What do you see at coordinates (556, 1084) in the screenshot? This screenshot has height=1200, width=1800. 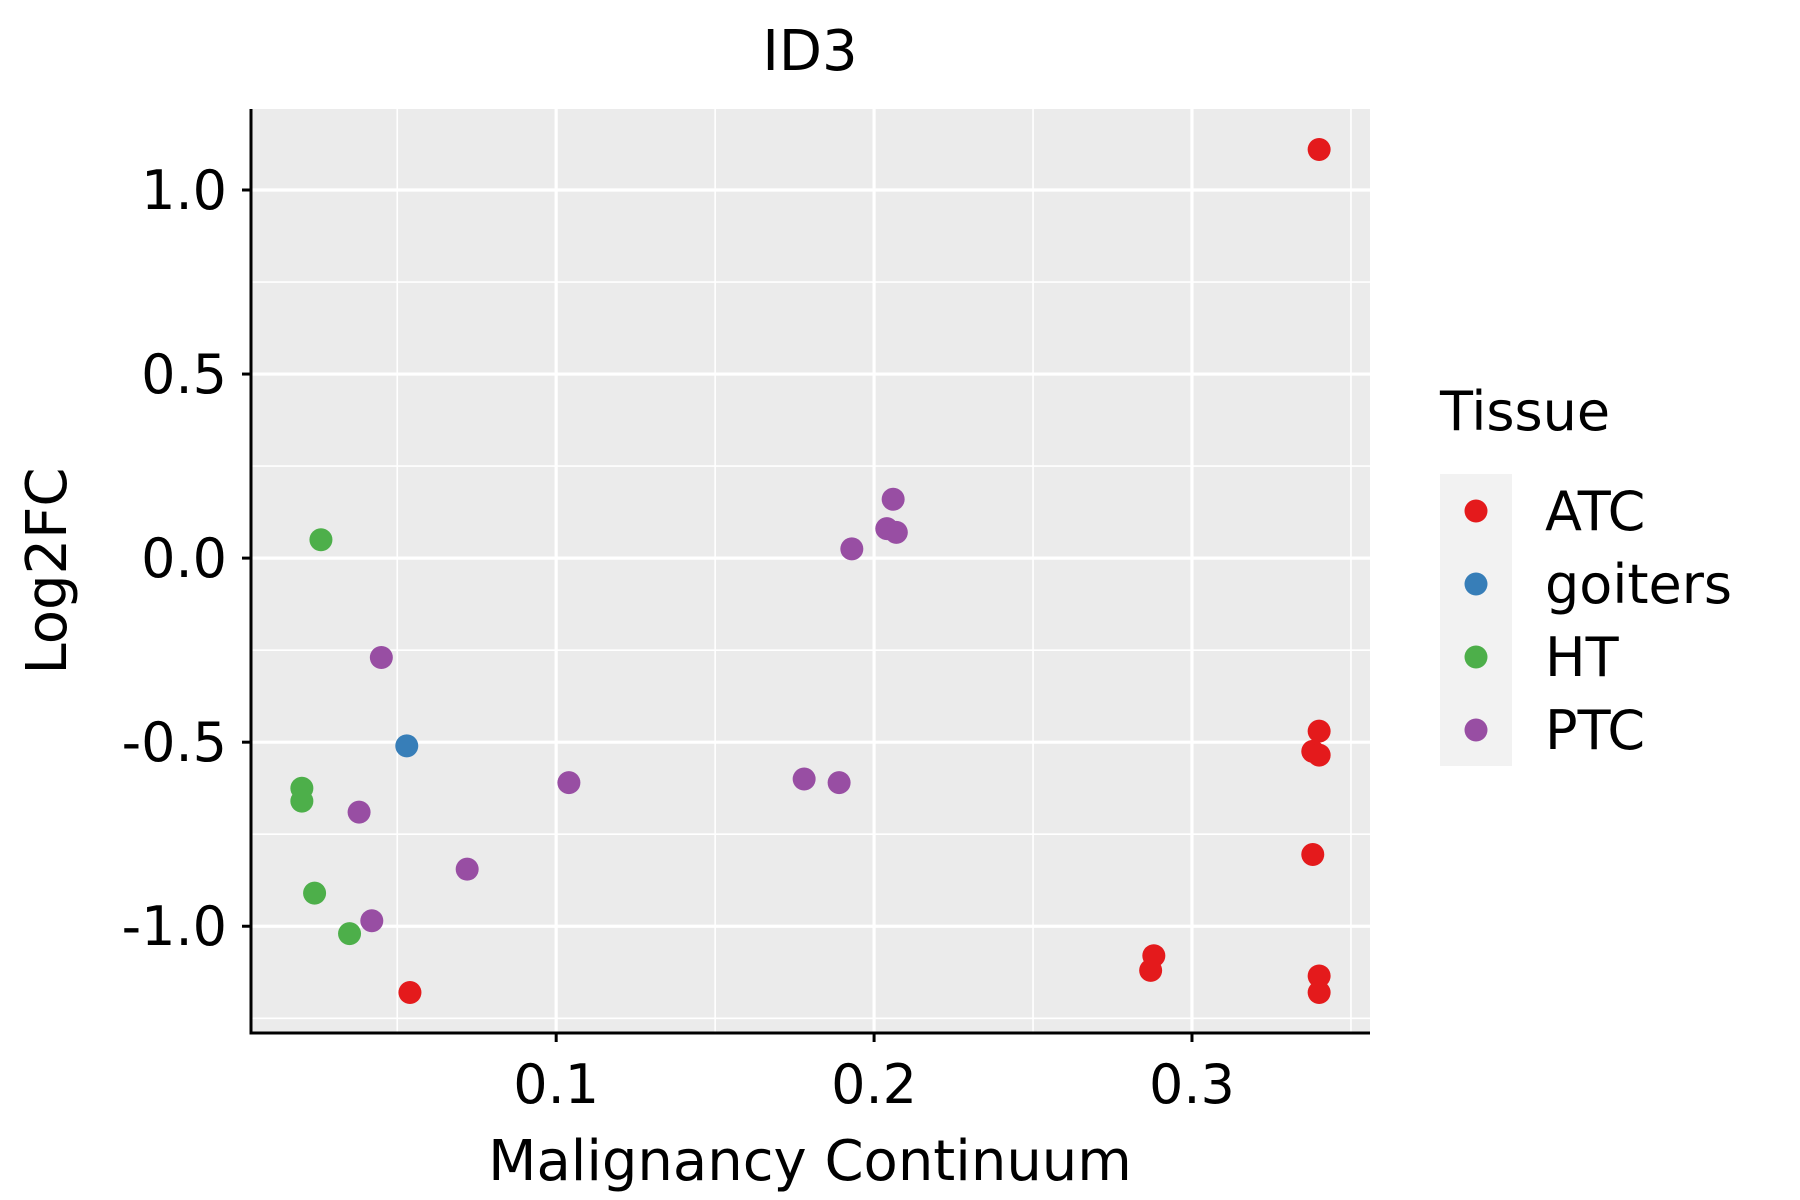 I see `x-tick-label: 0.1` at bounding box center [556, 1084].